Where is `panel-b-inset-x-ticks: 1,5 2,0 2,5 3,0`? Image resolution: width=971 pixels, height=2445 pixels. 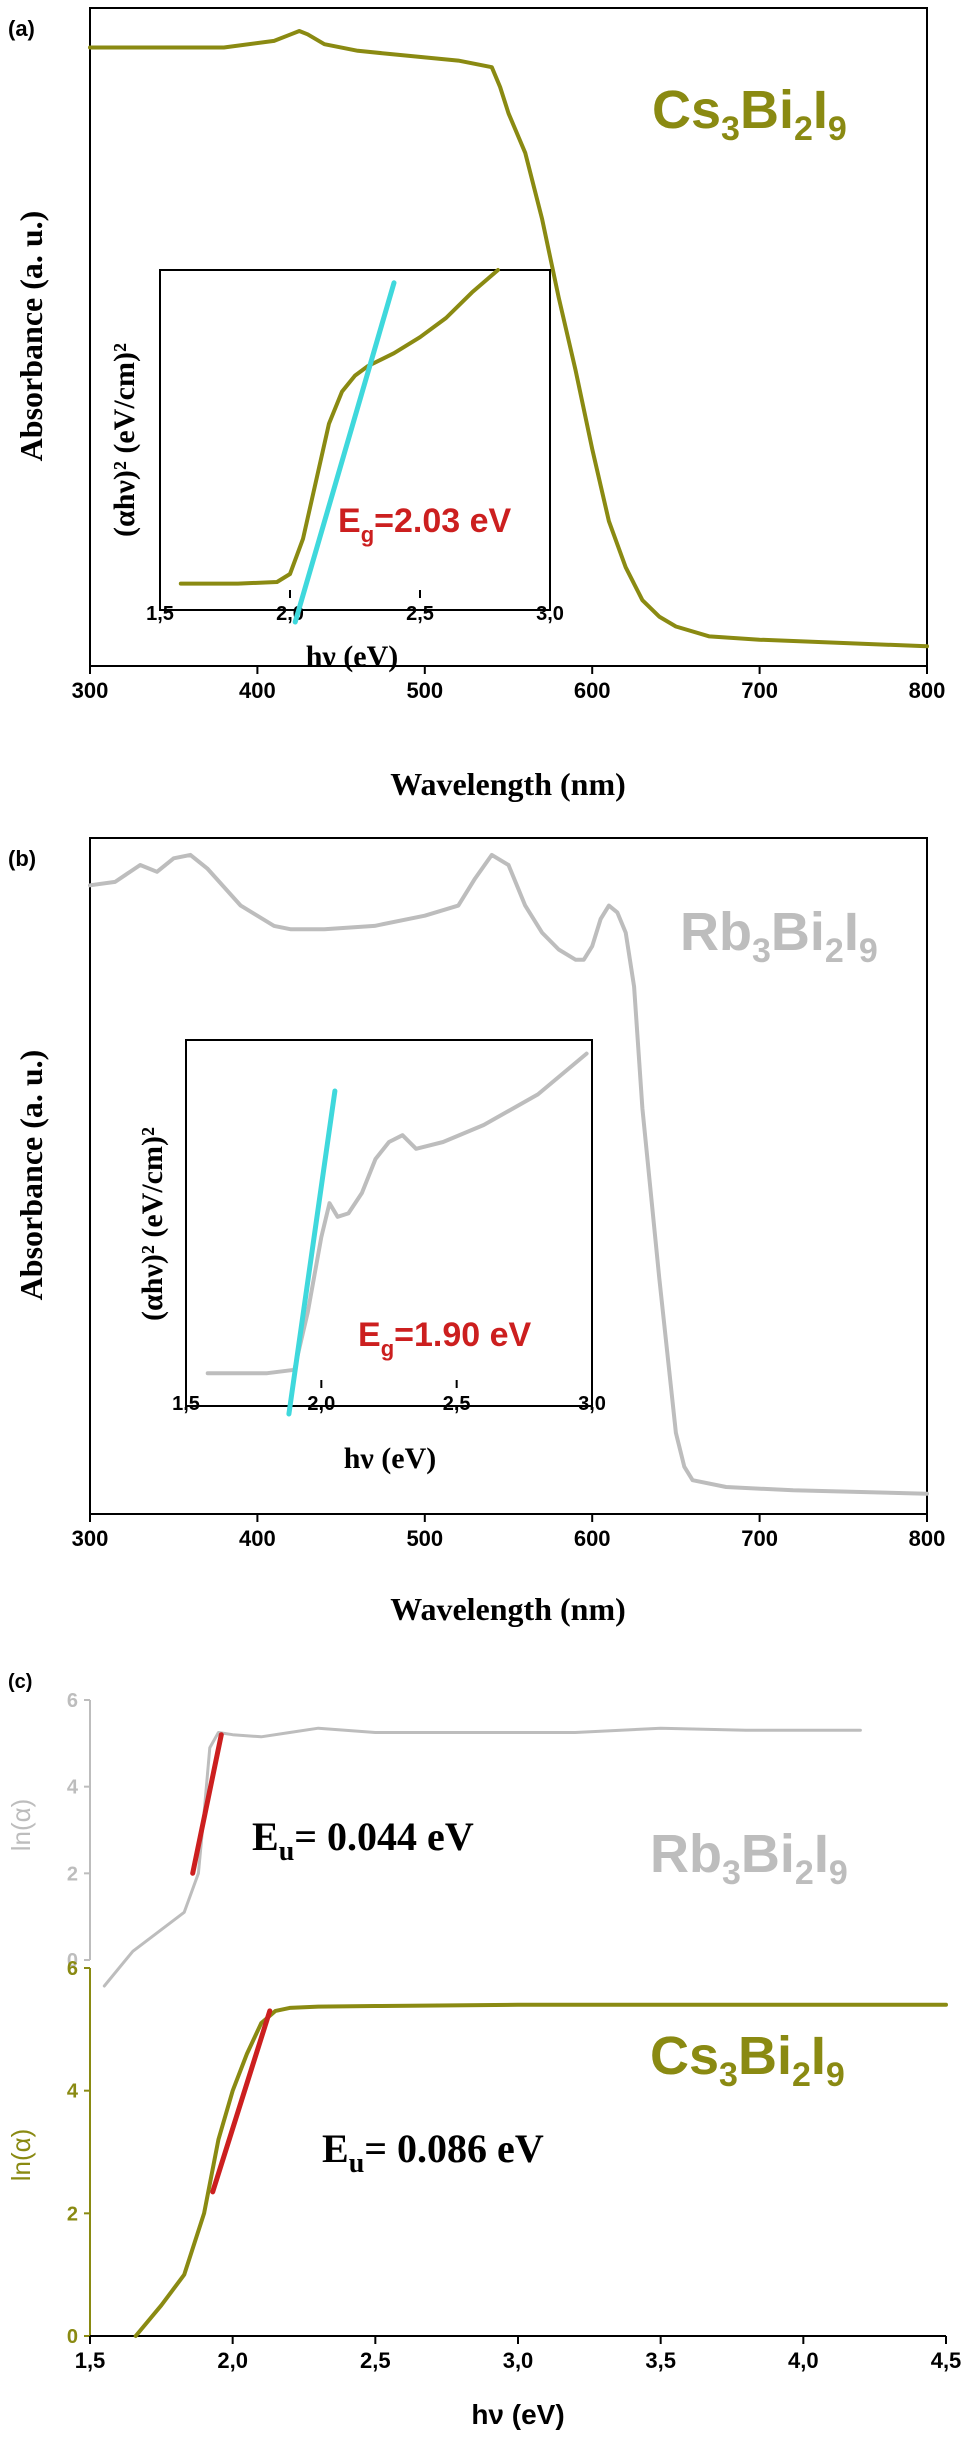 panel-b-inset-x-ticks: 1,5 2,0 2,5 3,0 is located at coordinates (389, 1397).